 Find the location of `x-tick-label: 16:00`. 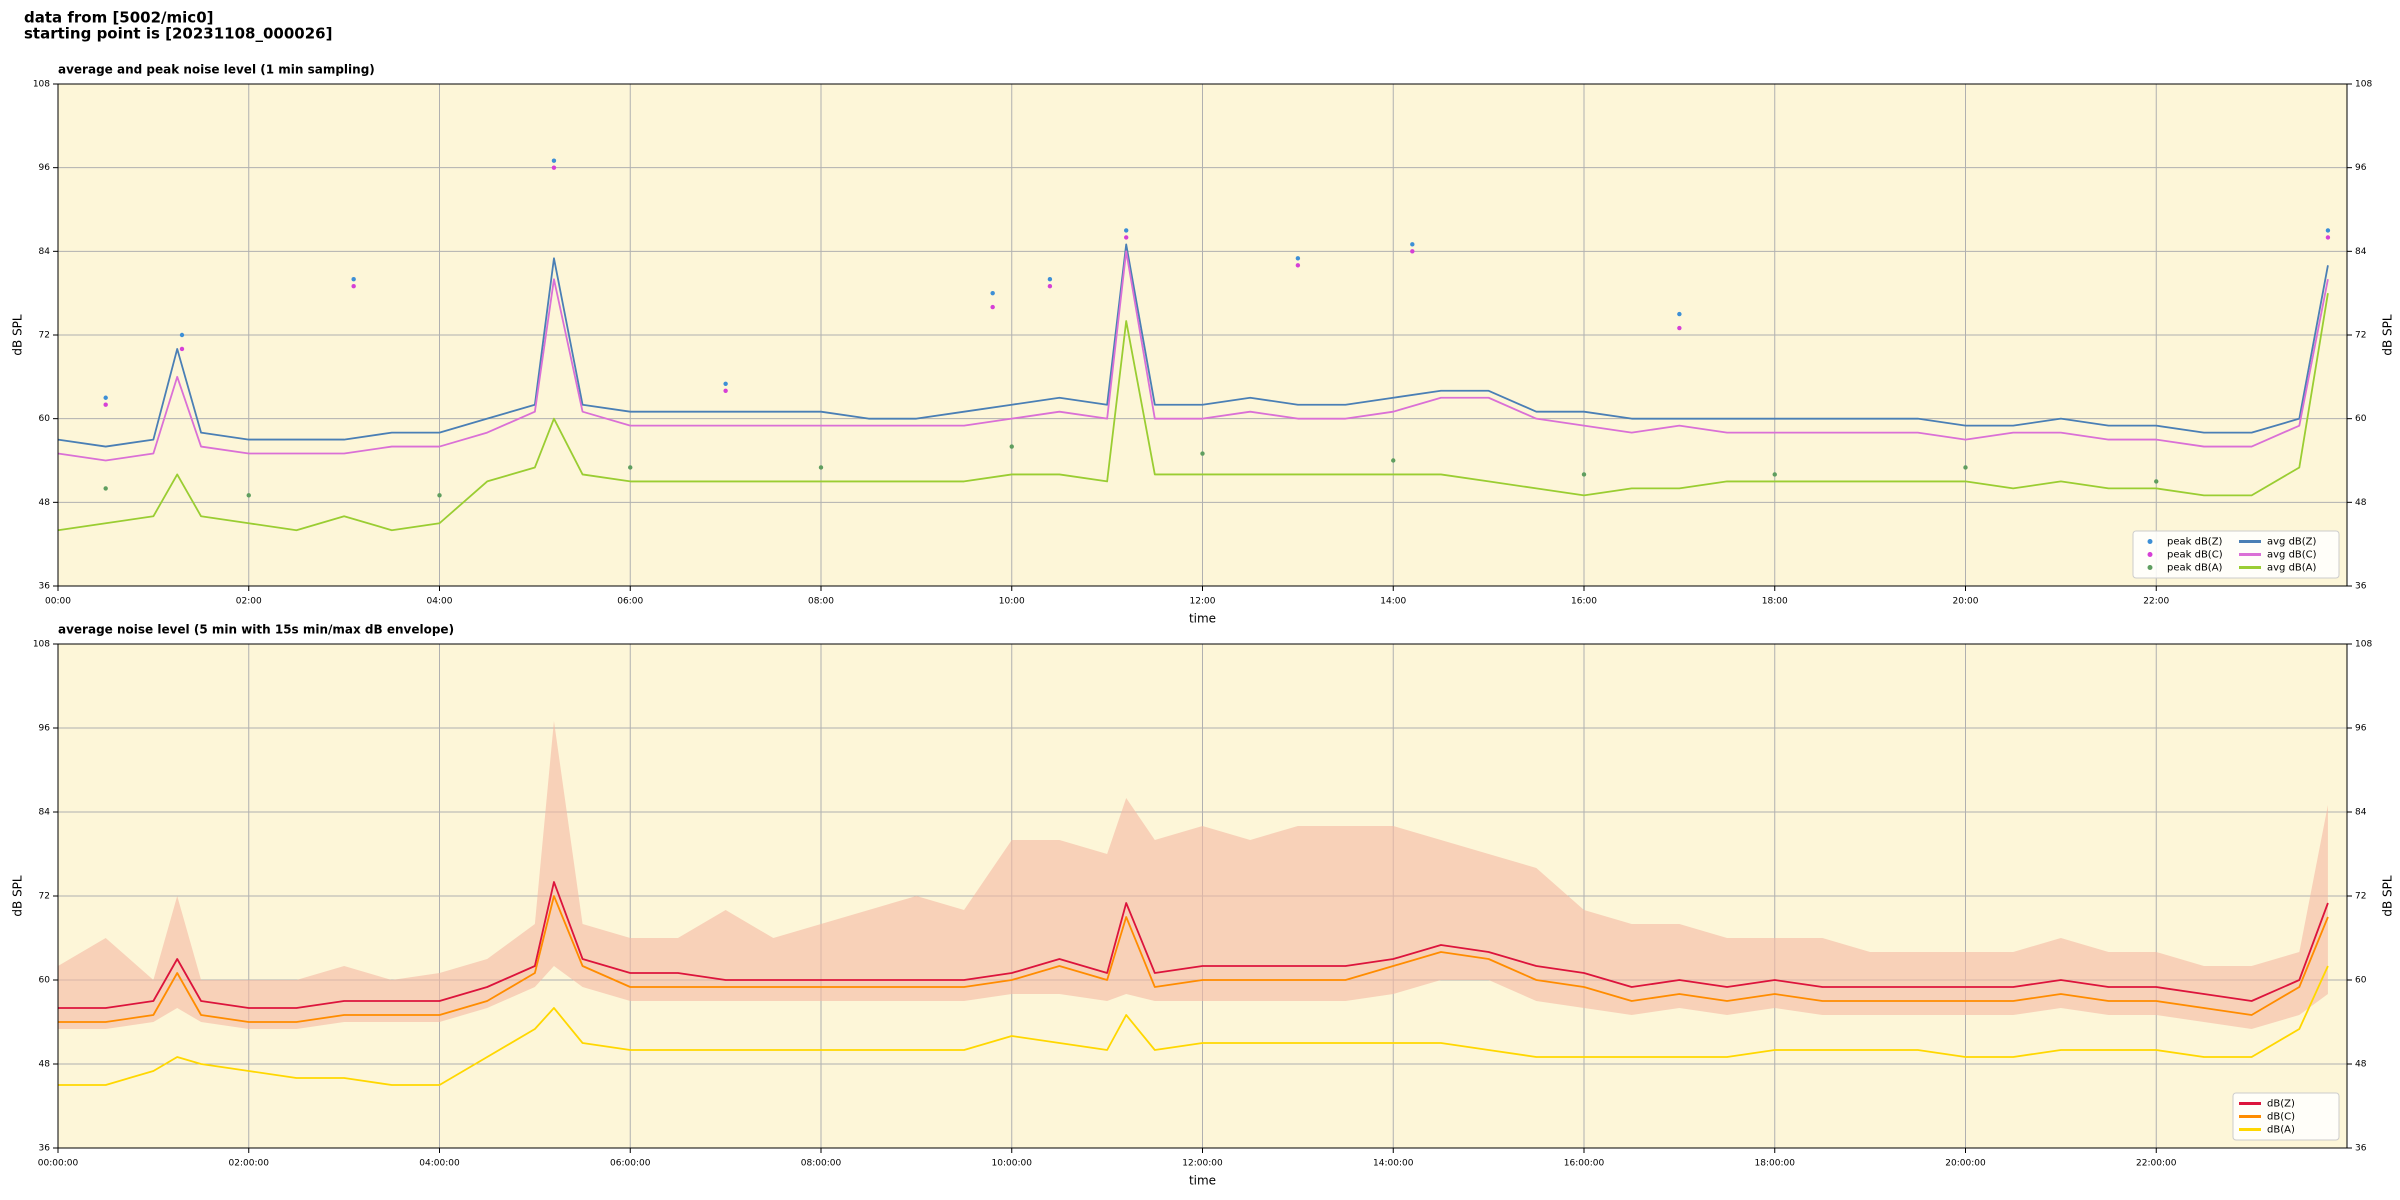

x-tick-label: 16:00 is located at coordinates (1584, 602).